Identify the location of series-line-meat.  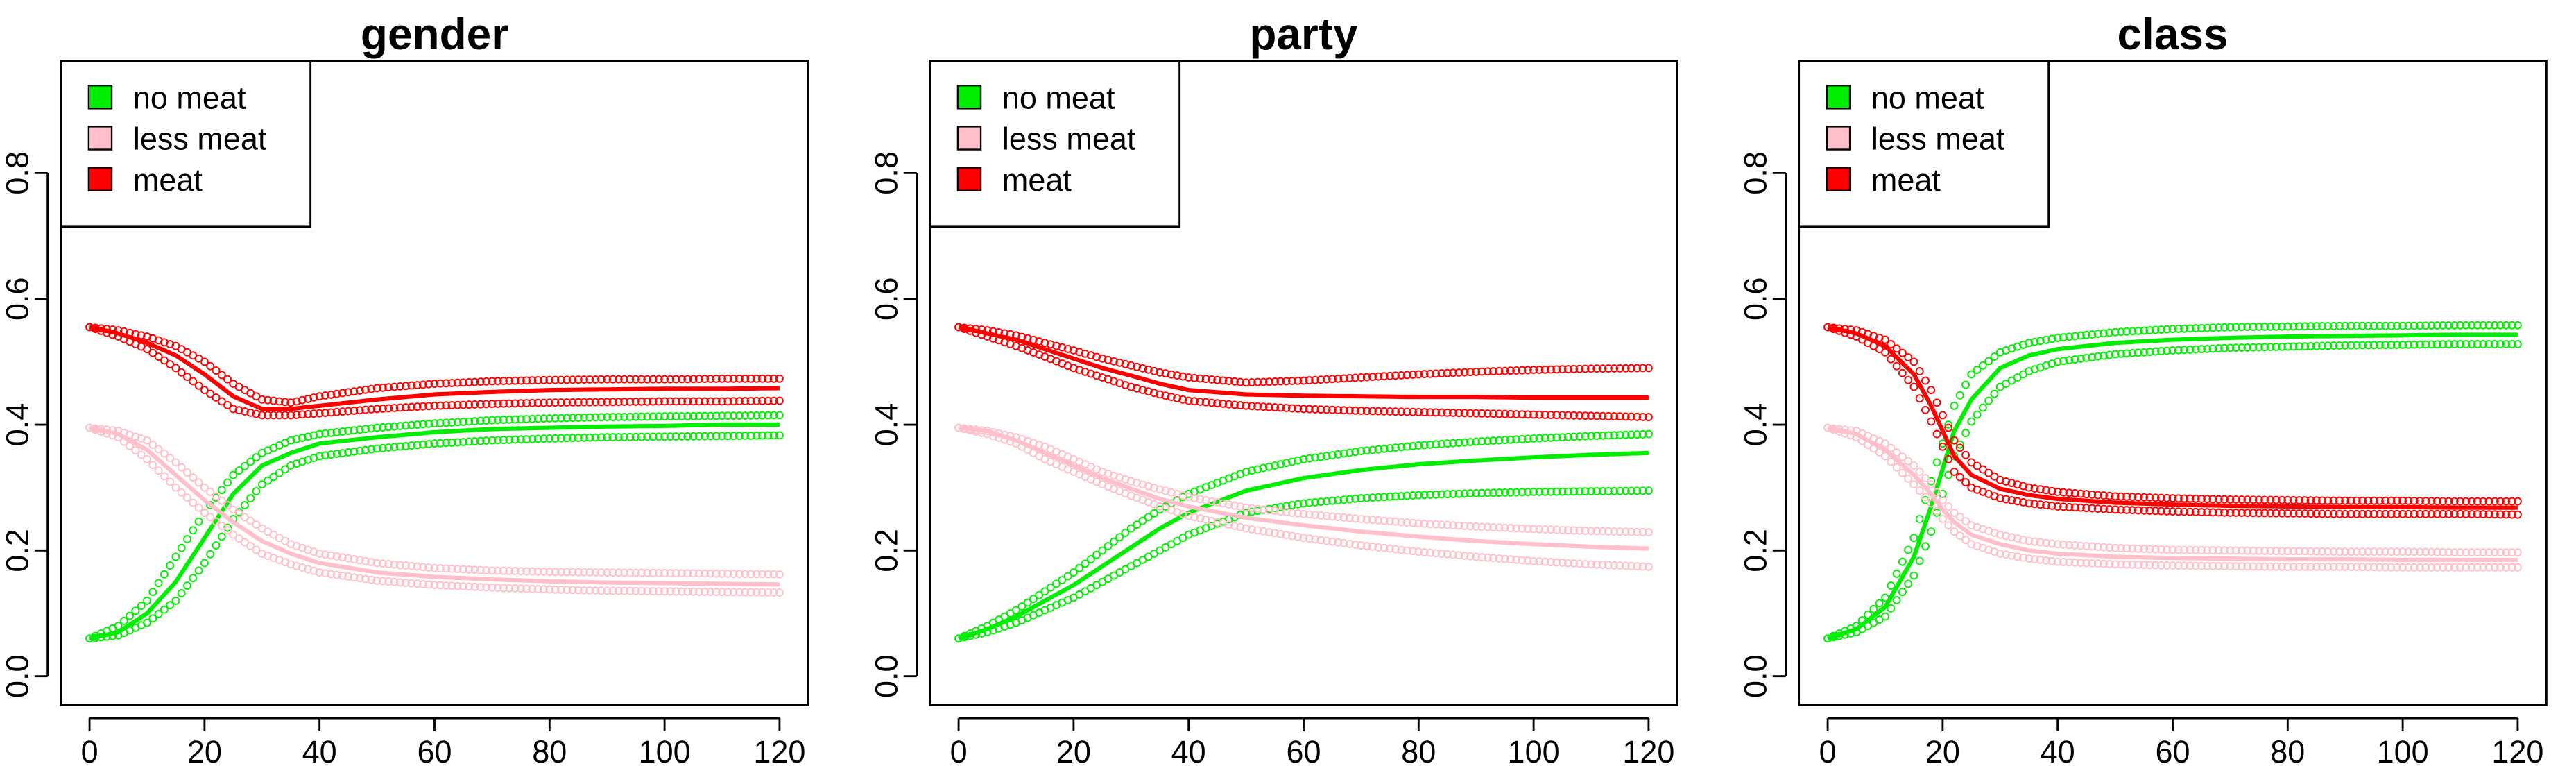
(2172, 418).